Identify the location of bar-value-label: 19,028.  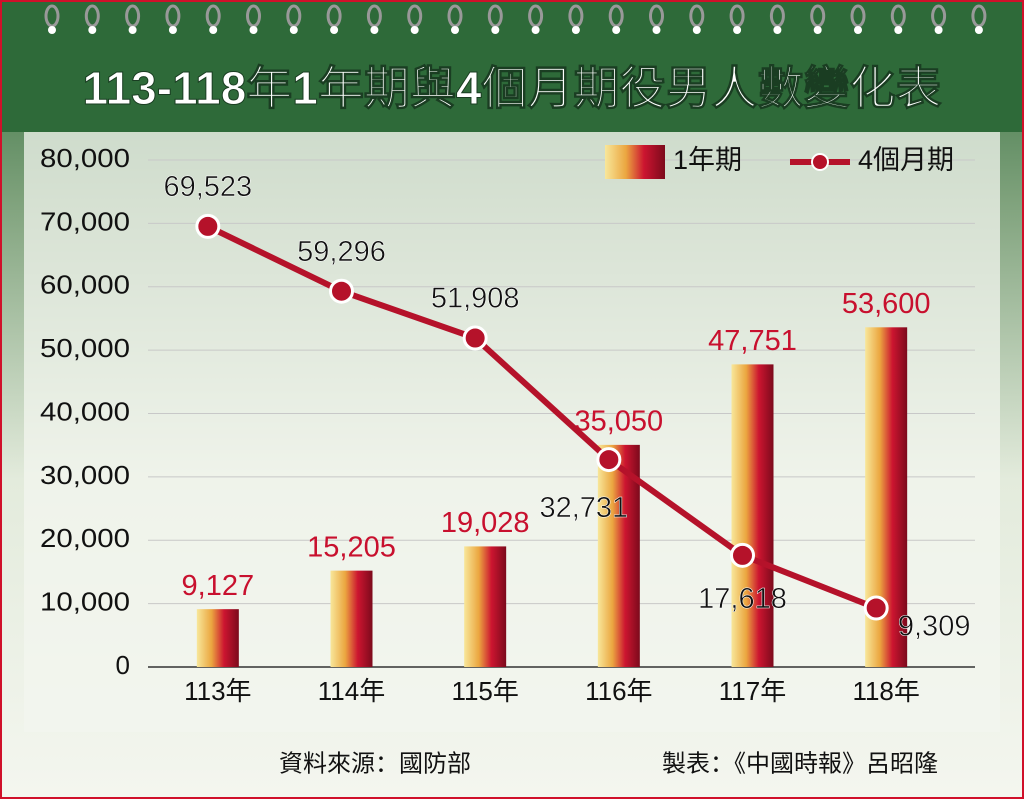
(485, 523).